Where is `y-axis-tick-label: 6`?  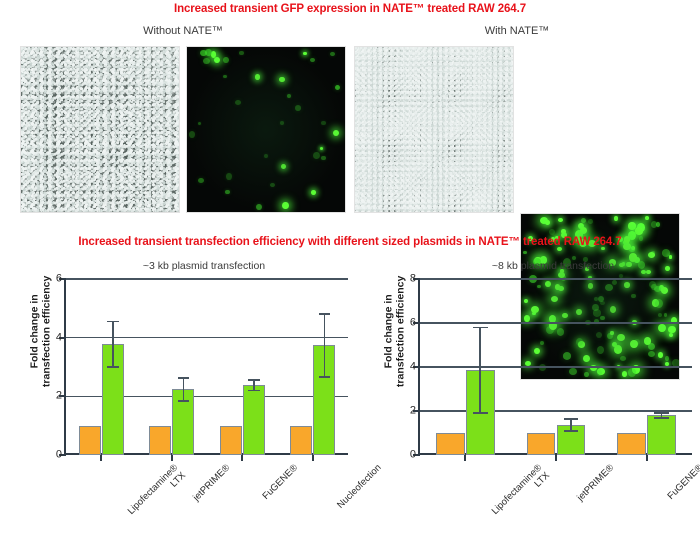 y-axis-tick-label: 6 is located at coordinates (412, 322).